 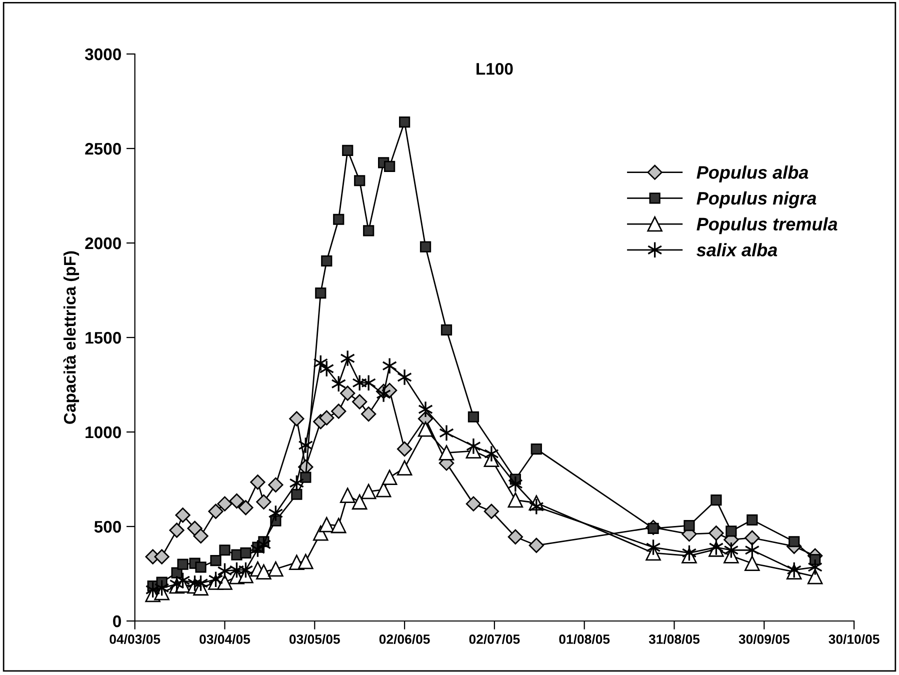 What do you see at coordinates (854, 639) in the screenshot?
I see `x-tick-label: 30/10/05` at bounding box center [854, 639].